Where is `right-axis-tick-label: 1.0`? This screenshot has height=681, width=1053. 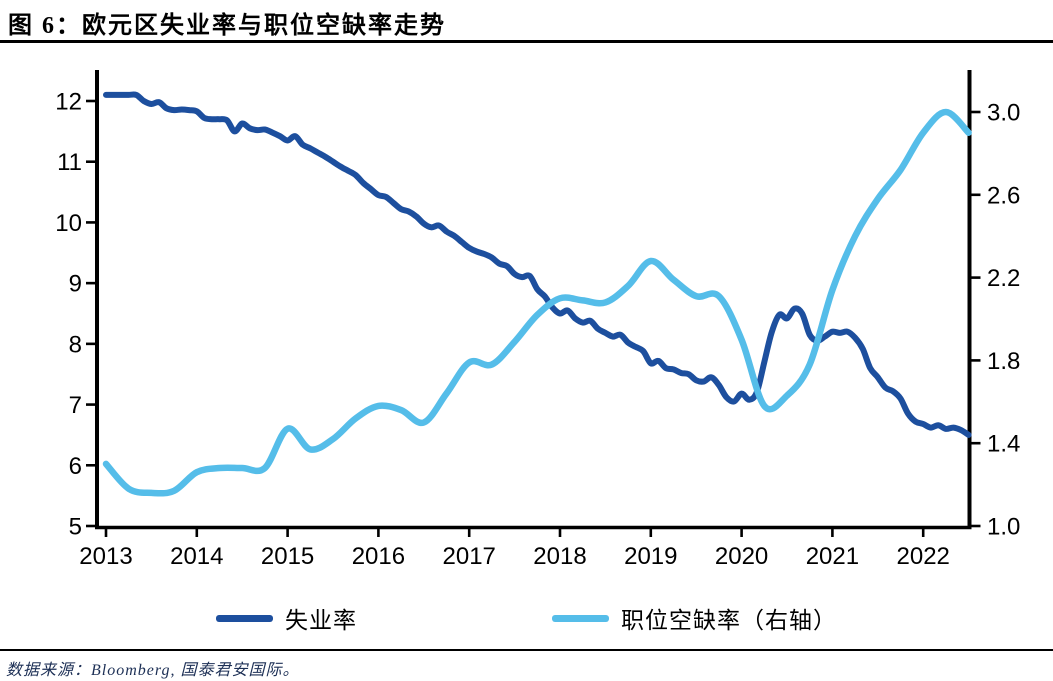
right-axis-tick-label: 1.0 is located at coordinates (1003, 527).